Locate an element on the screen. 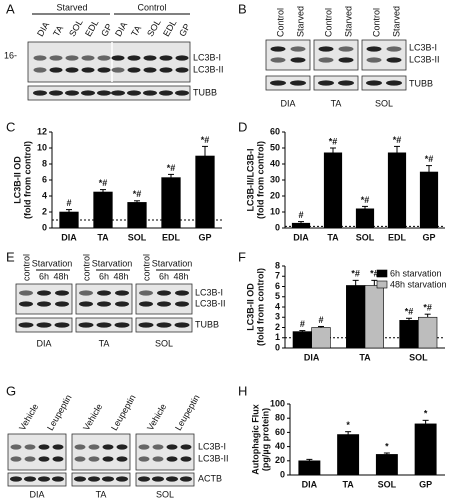 This screenshot has width=450, height=500. lane-label: DIA is located at coordinates (121, 29).